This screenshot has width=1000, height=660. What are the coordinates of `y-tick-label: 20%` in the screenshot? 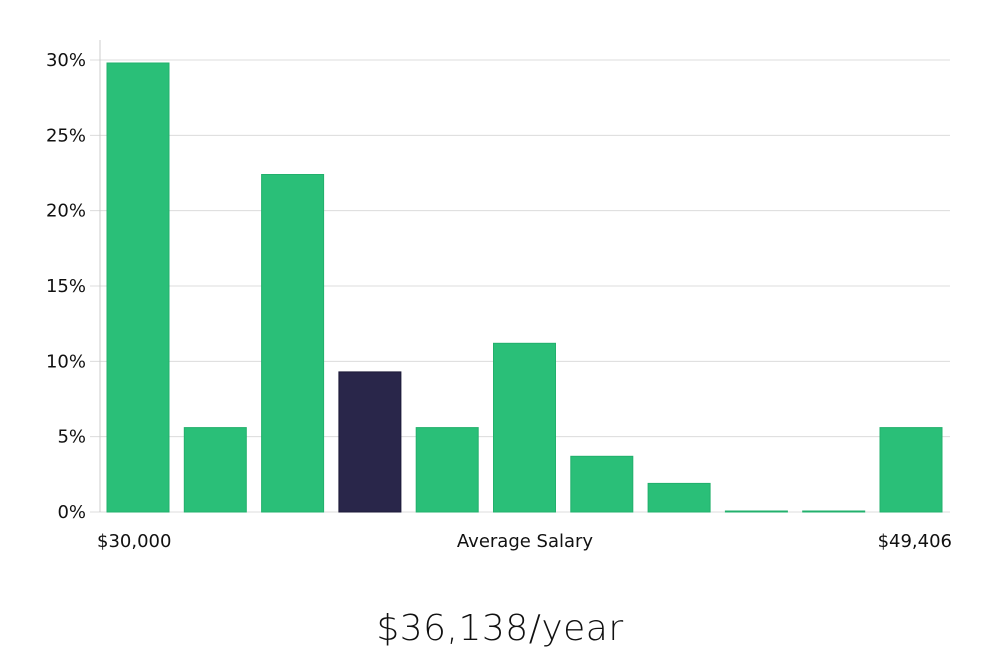 It's located at (66, 211).